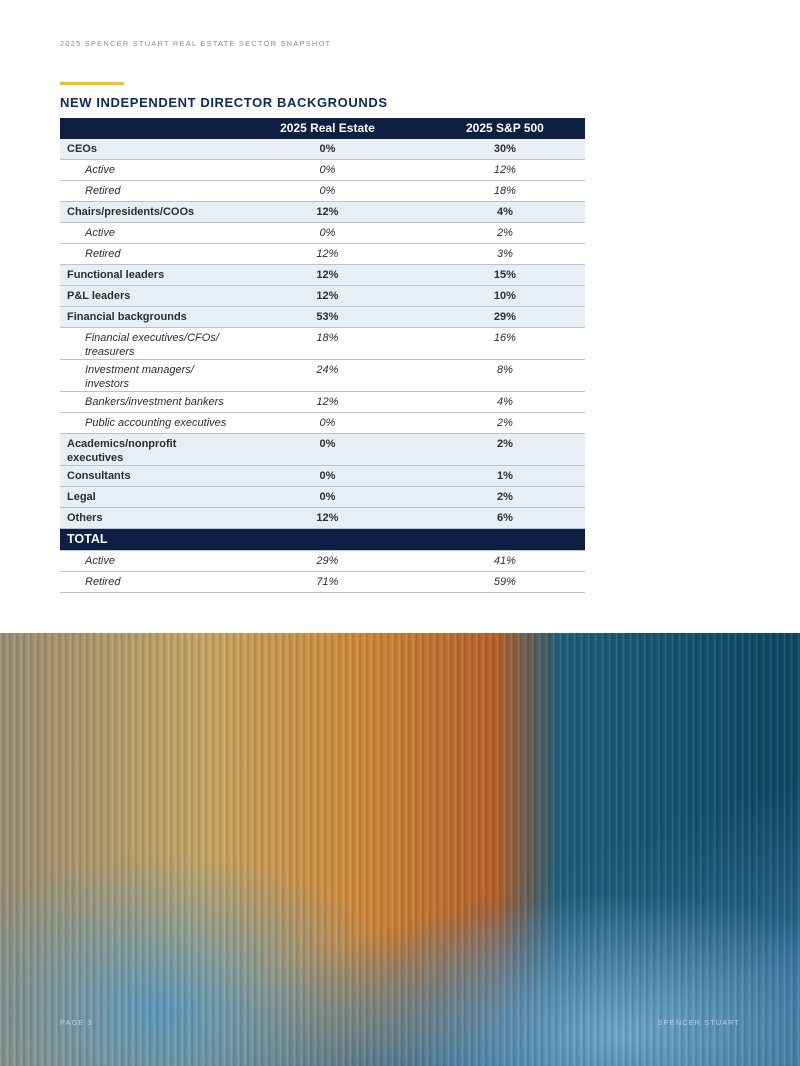 The height and width of the screenshot is (1066, 800). What do you see at coordinates (224, 102) in the screenshot?
I see `table-title: NEW INDEPENDENT DIRECTOR BACKGROUNDS` at bounding box center [224, 102].